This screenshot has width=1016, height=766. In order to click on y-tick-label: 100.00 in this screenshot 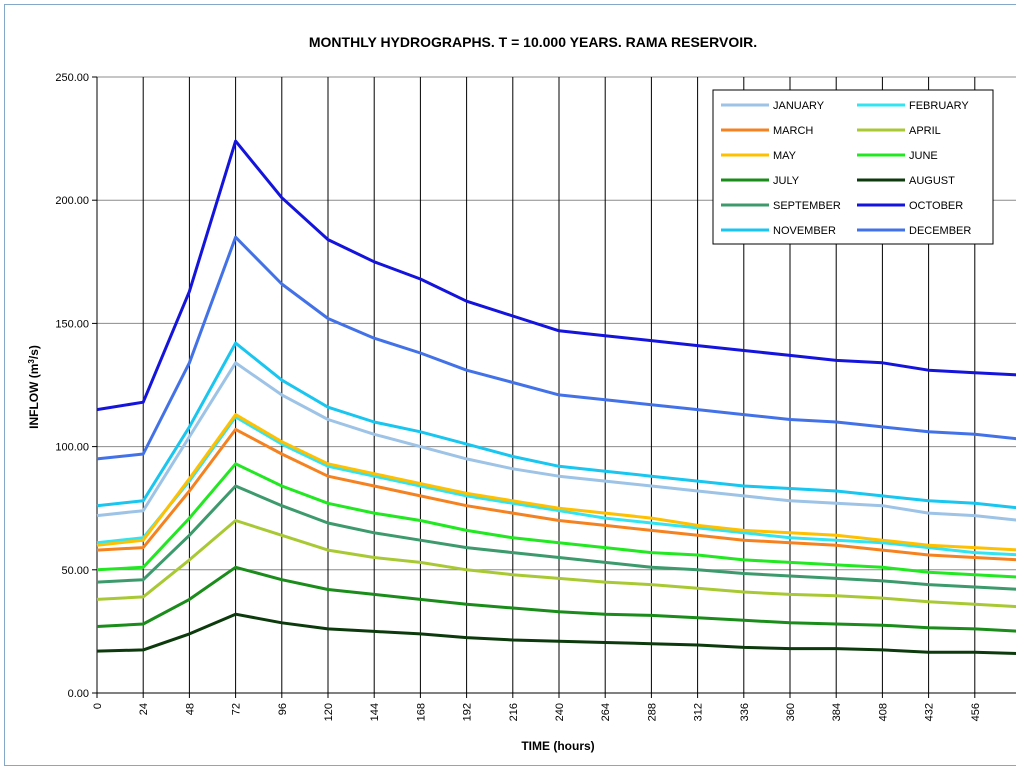, I will do `click(72, 448)`.